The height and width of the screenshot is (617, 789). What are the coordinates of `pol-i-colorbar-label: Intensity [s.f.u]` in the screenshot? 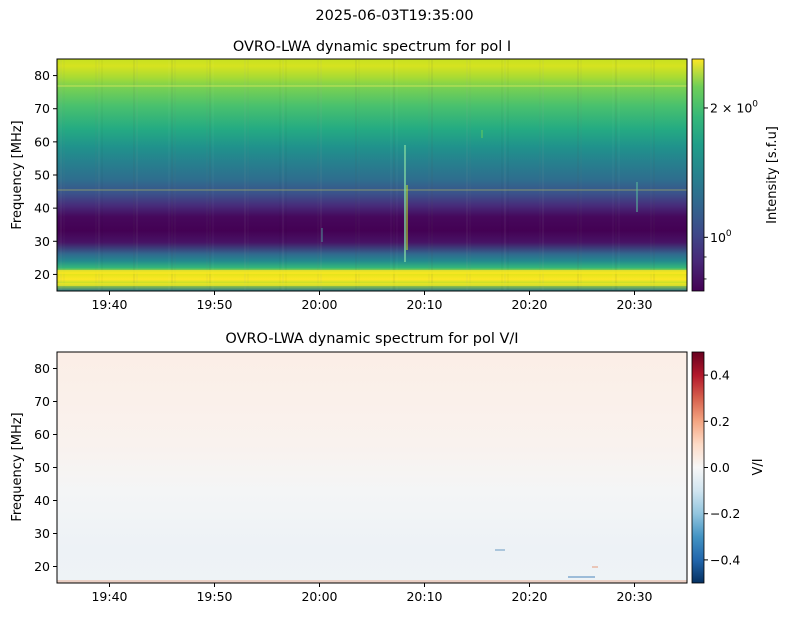 It's located at (772, 175).